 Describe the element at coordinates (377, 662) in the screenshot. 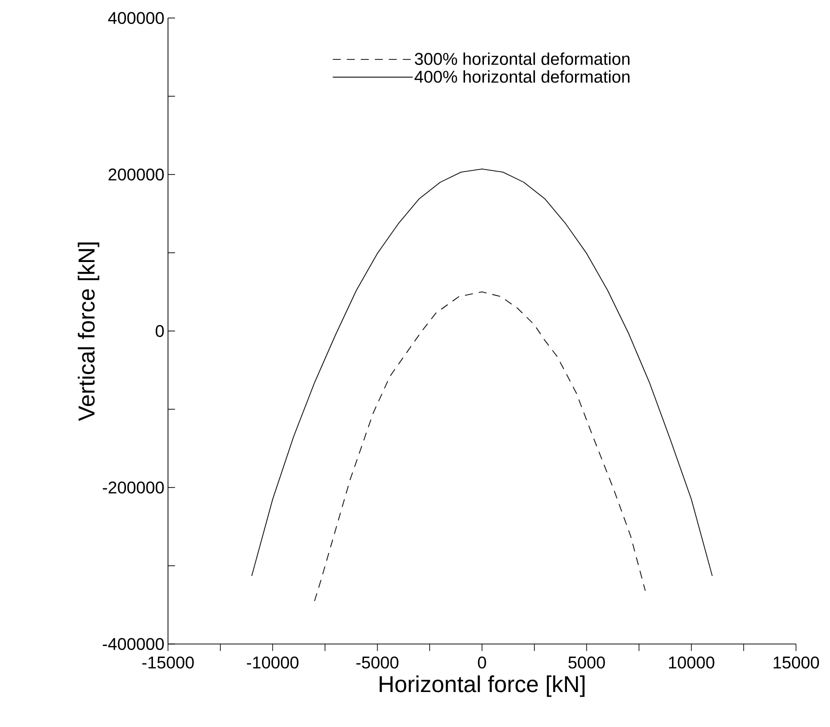

I see `x-tick-label: -5000` at that location.